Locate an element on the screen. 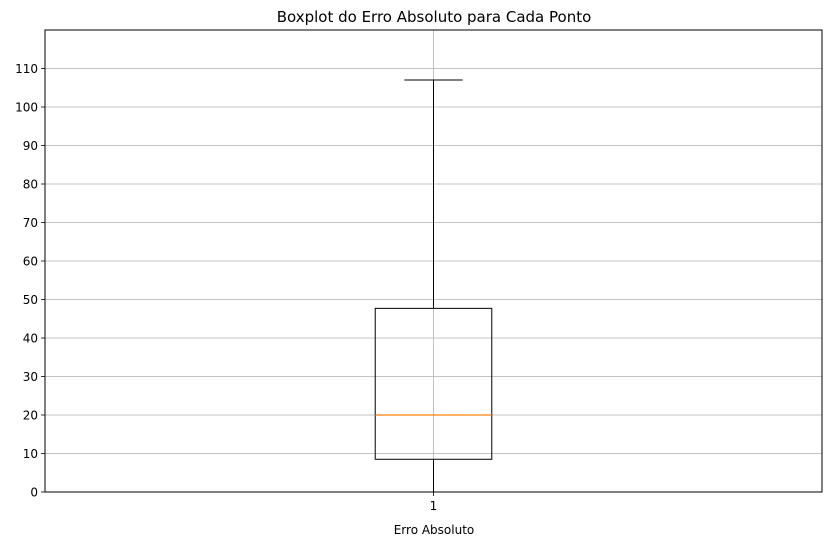  y-tick-label: 40 is located at coordinates (30, 339).